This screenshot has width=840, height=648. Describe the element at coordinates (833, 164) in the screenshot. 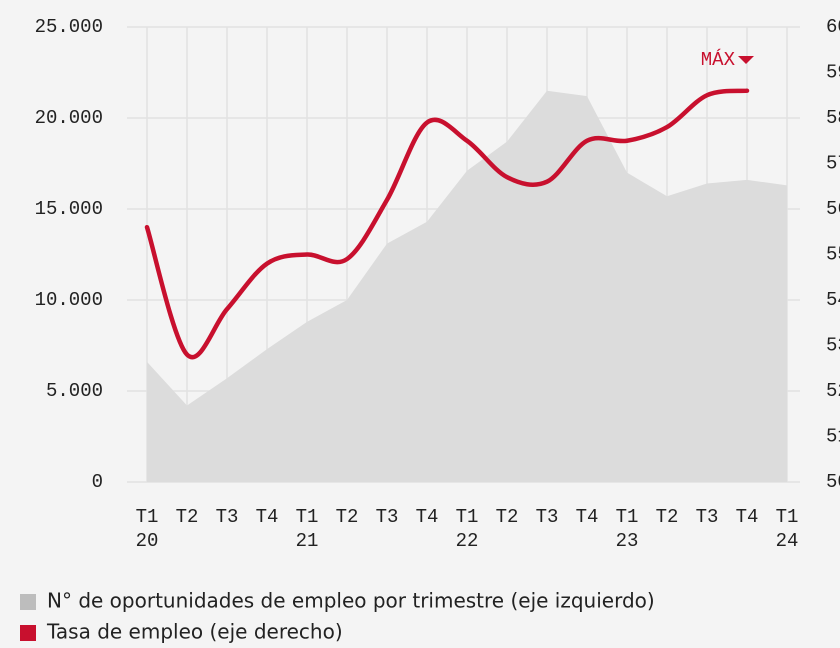

I see `y2-tick-label: 57` at that location.